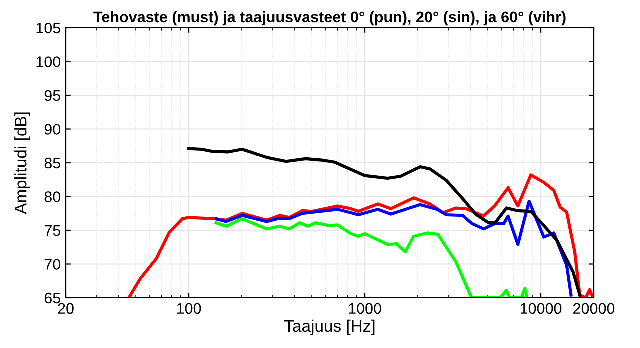 The width and height of the screenshot is (640, 348). What do you see at coordinates (189, 308) in the screenshot?
I see `x-tick-label: 100` at bounding box center [189, 308].